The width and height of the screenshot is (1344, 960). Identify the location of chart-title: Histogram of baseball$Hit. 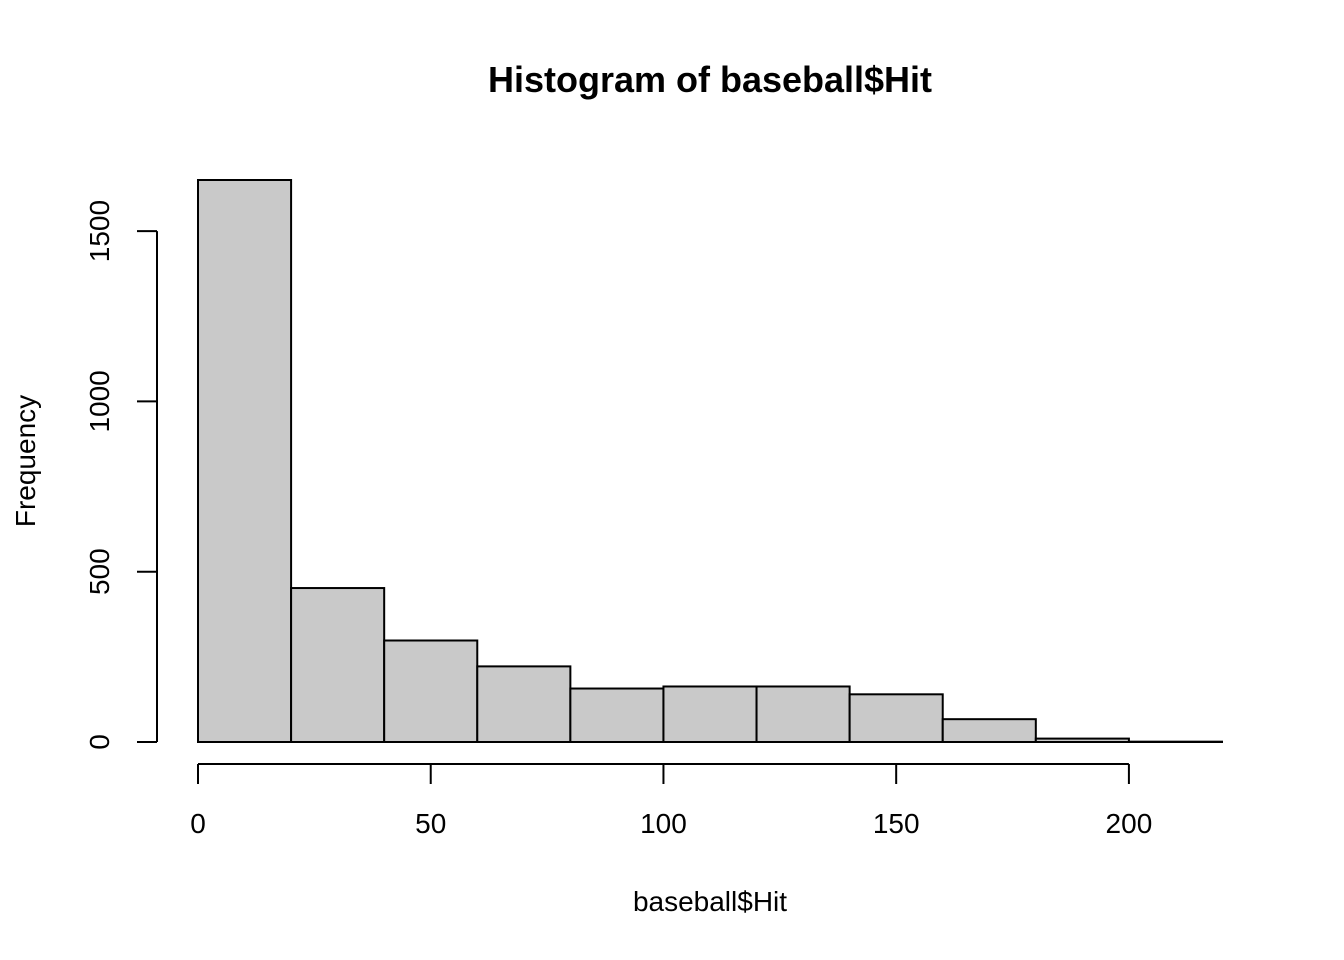
(710, 79).